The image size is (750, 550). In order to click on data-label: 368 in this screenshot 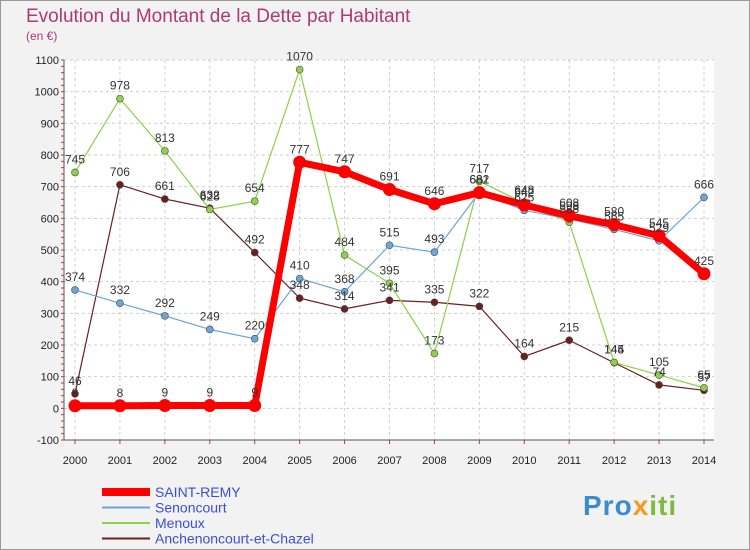, I will do `click(345, 279)`.